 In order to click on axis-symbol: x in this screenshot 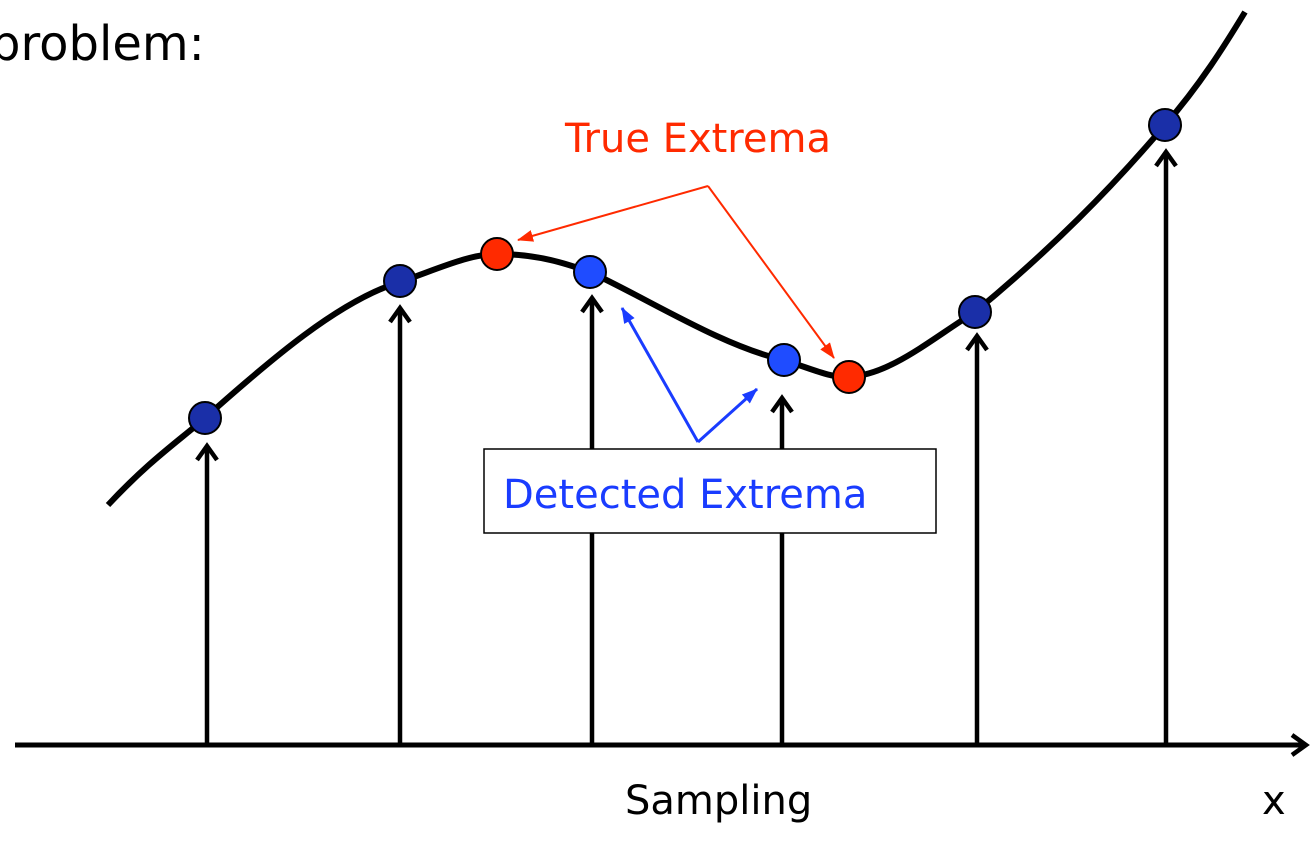, I will do `click(1274, 801)`.